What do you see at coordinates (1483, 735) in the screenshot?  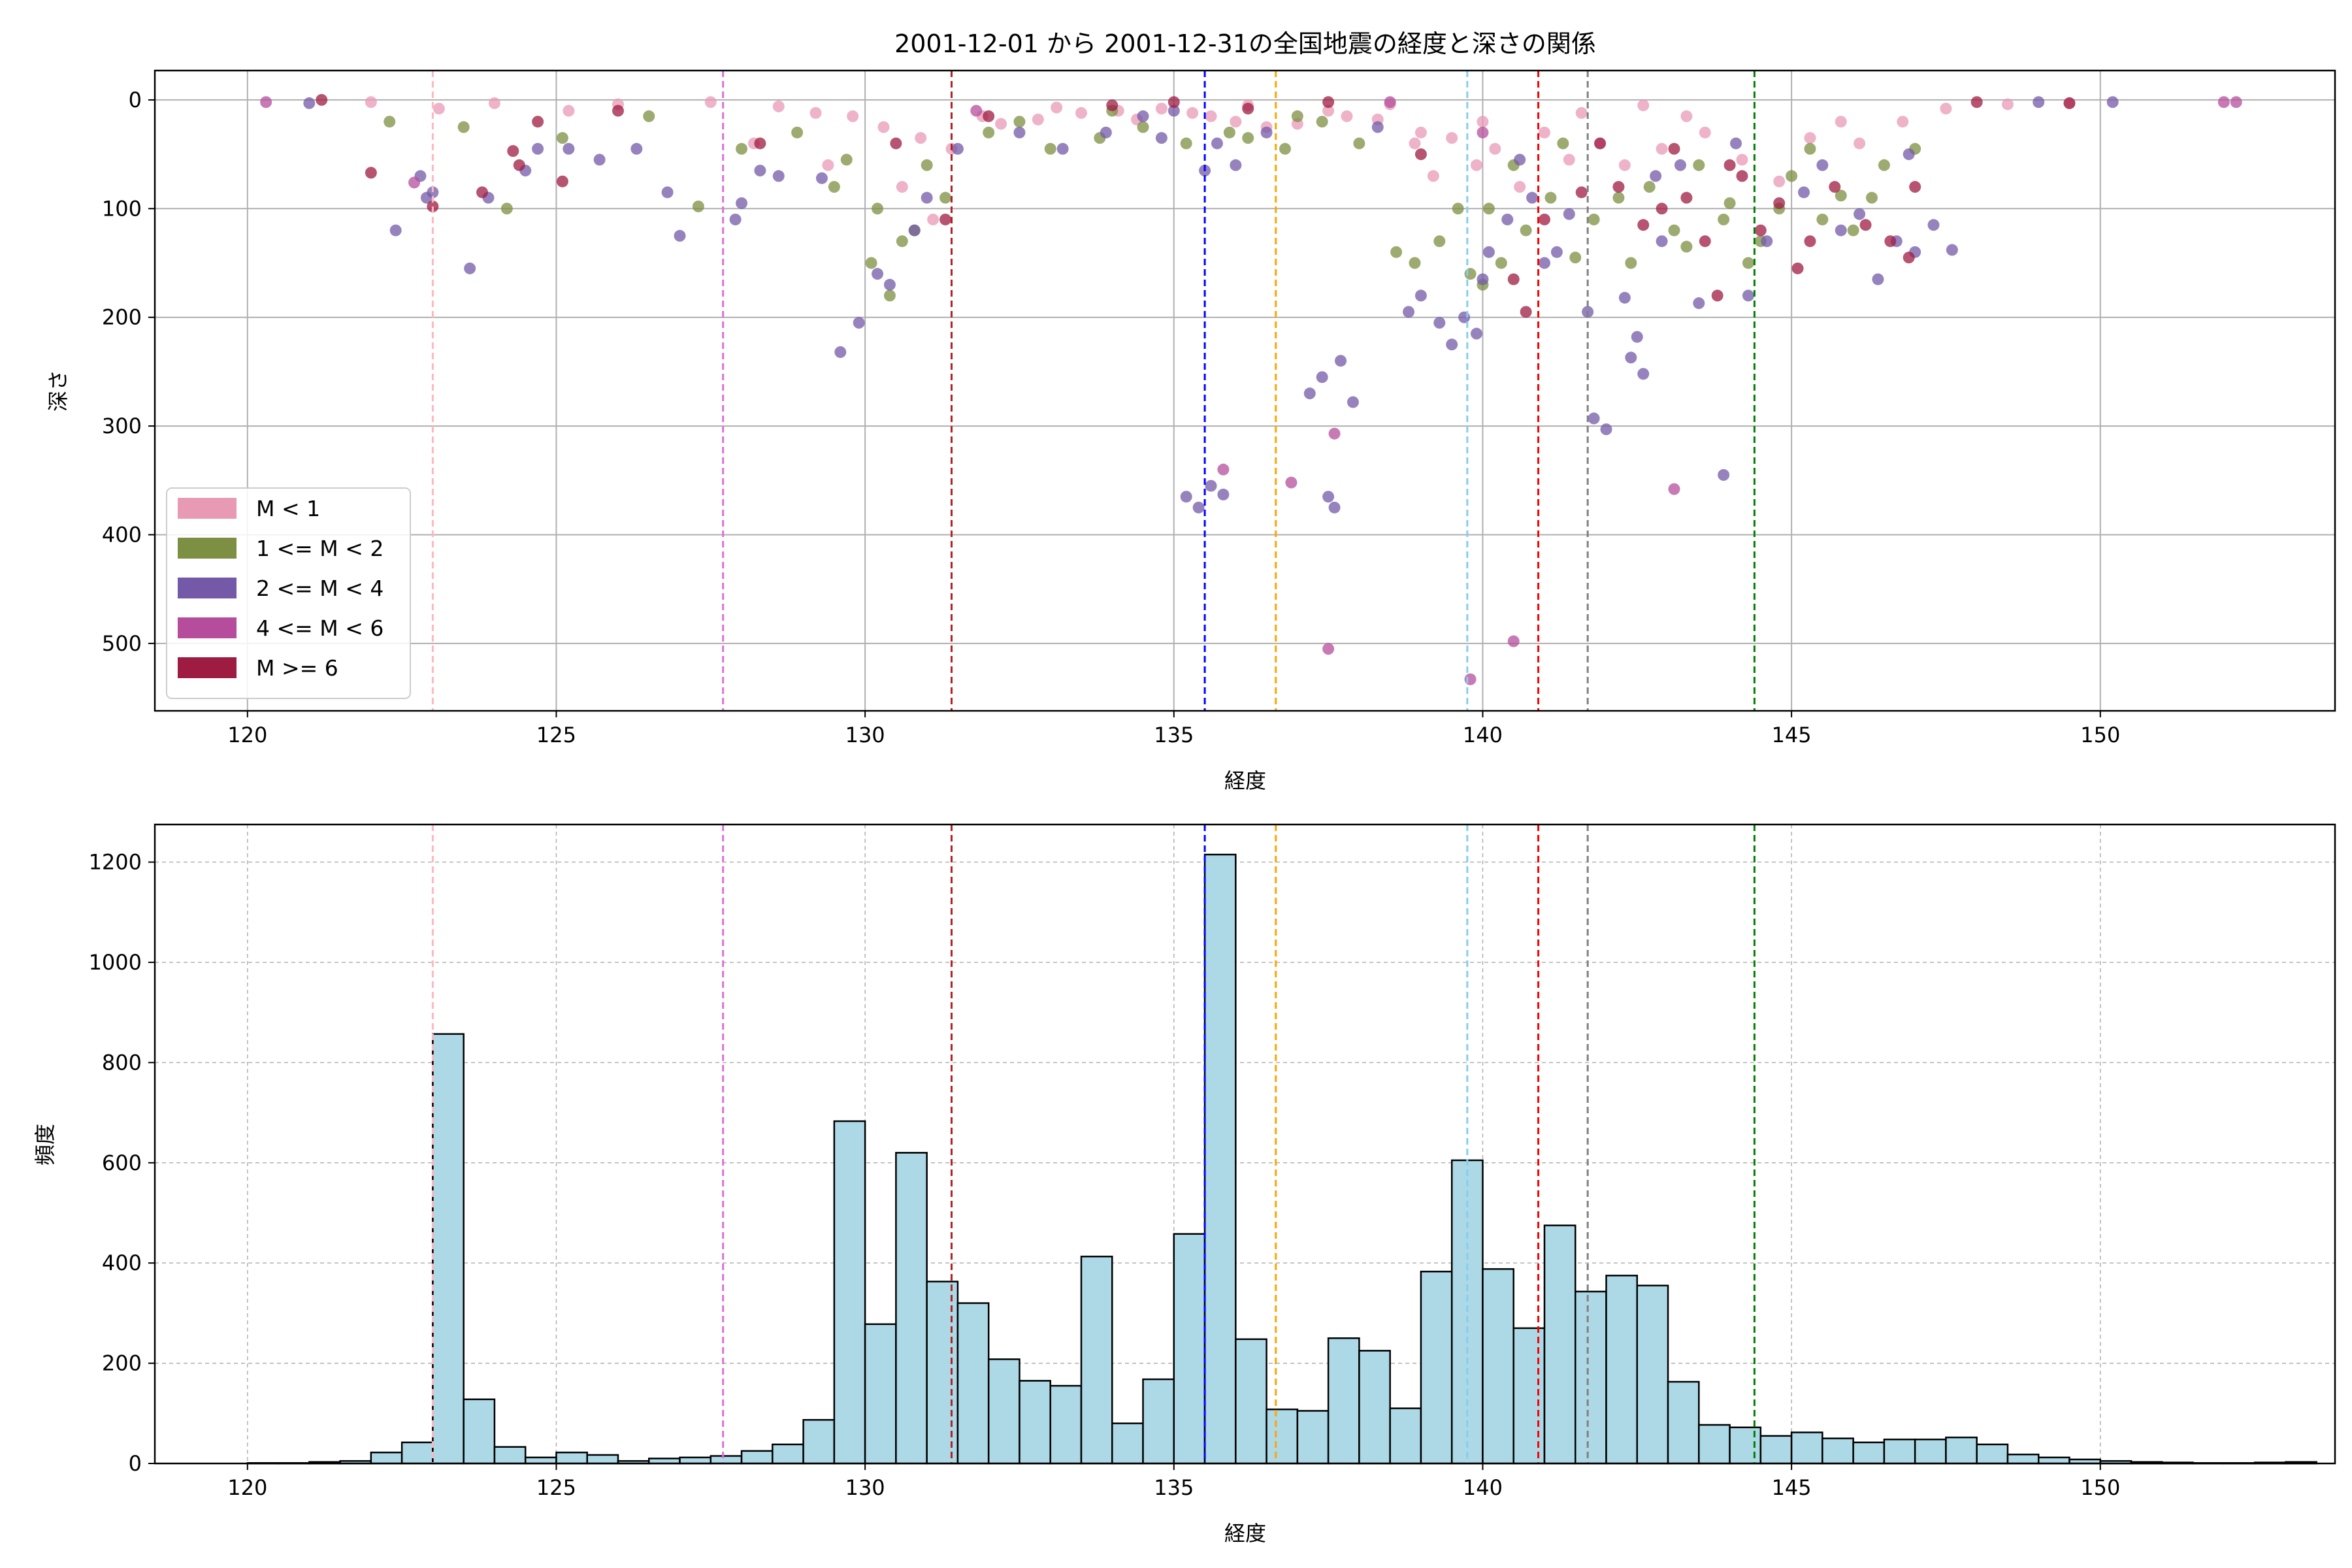 I see `scatter-x-tick-label: 140` at bounding box center [1483, 735].